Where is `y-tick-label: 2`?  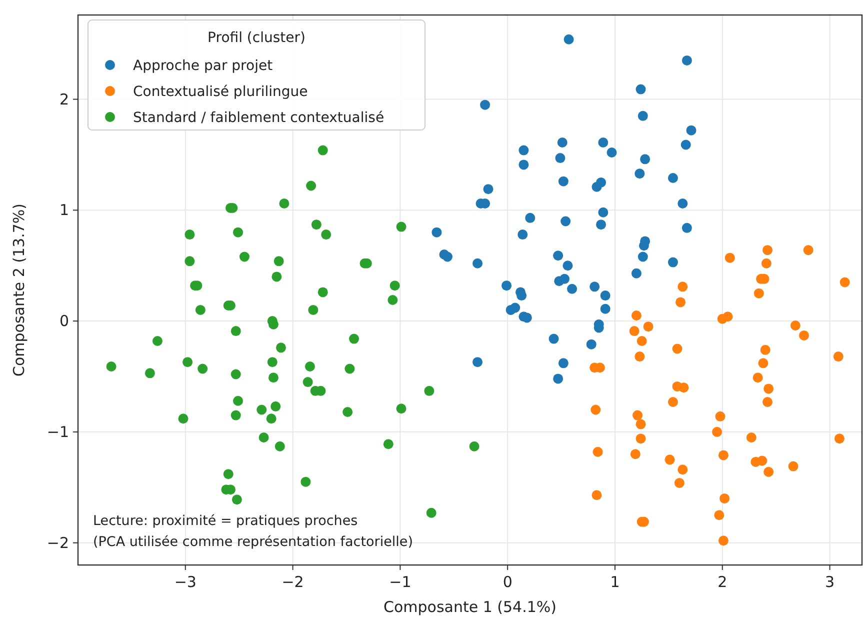
y-tick-label: 2 is located at coordinates (64, 99).